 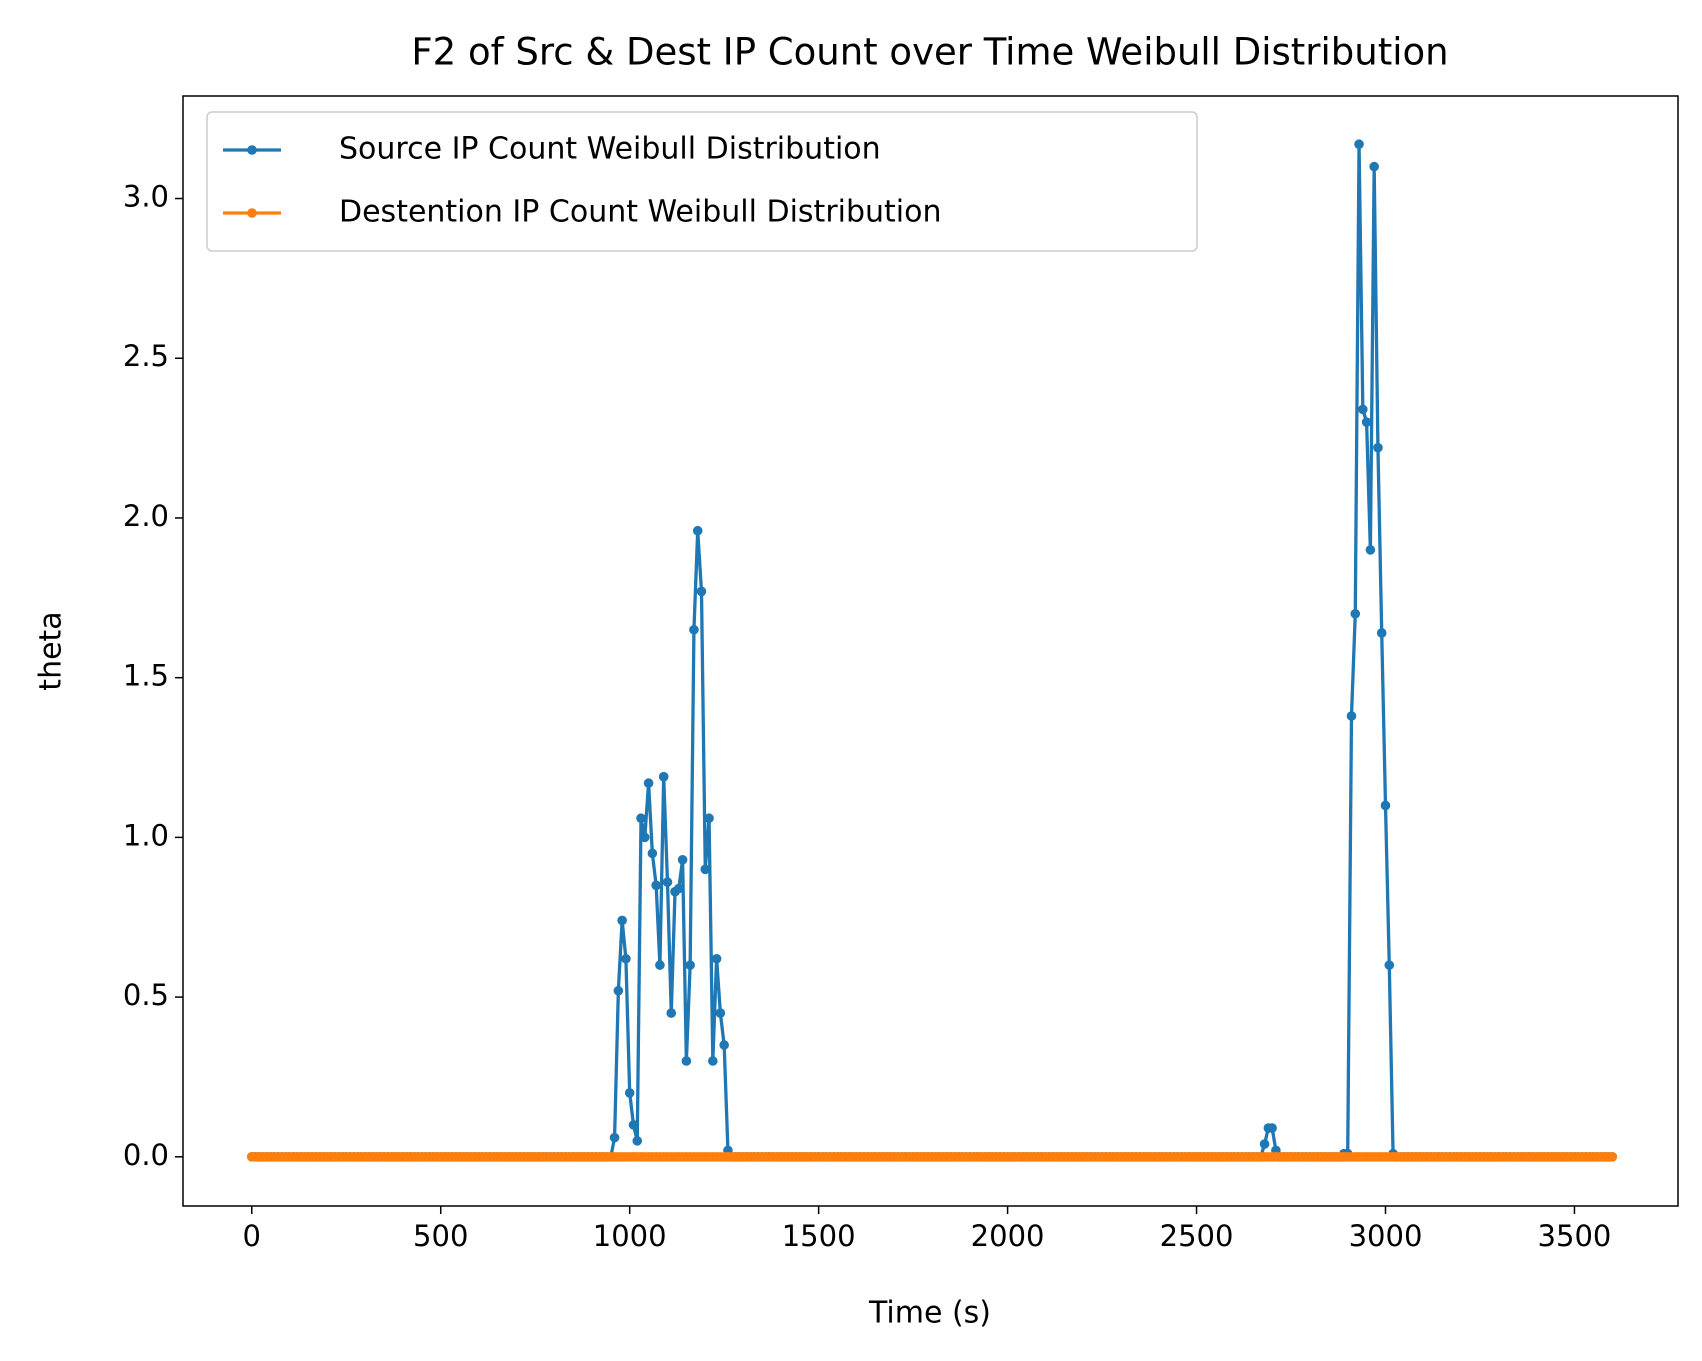 I want to click on x-tick-label: 1500, so click(x=819, y=1236).